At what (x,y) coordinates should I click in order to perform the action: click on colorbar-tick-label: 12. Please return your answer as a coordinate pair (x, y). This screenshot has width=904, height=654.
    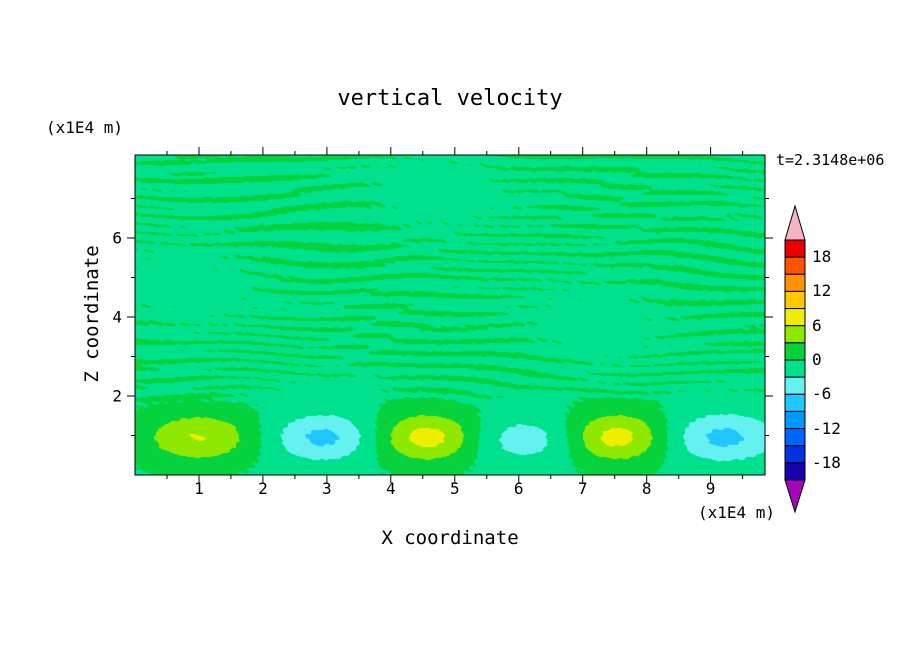
    Looking at the image, I should click on (822, 291).